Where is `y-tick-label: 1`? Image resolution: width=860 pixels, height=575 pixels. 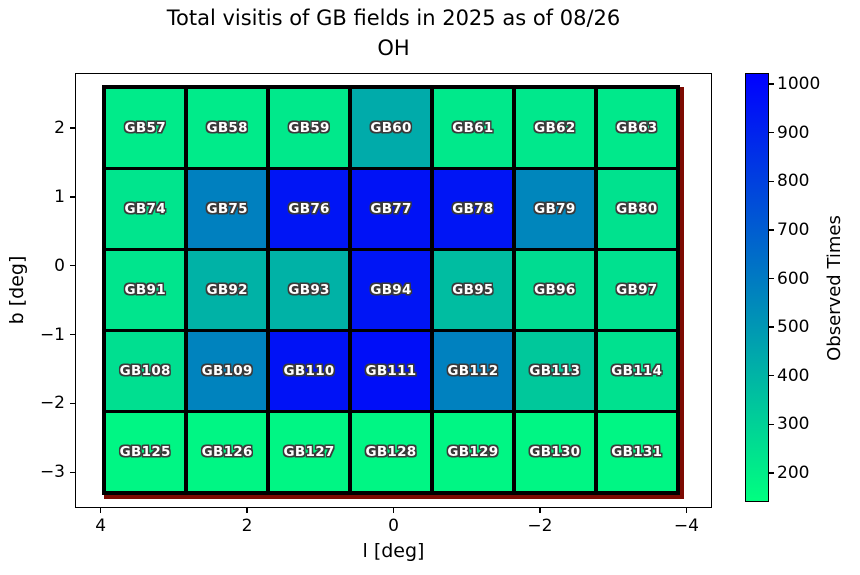
y-tick-label: 1 is located at coordinates (59, 196).